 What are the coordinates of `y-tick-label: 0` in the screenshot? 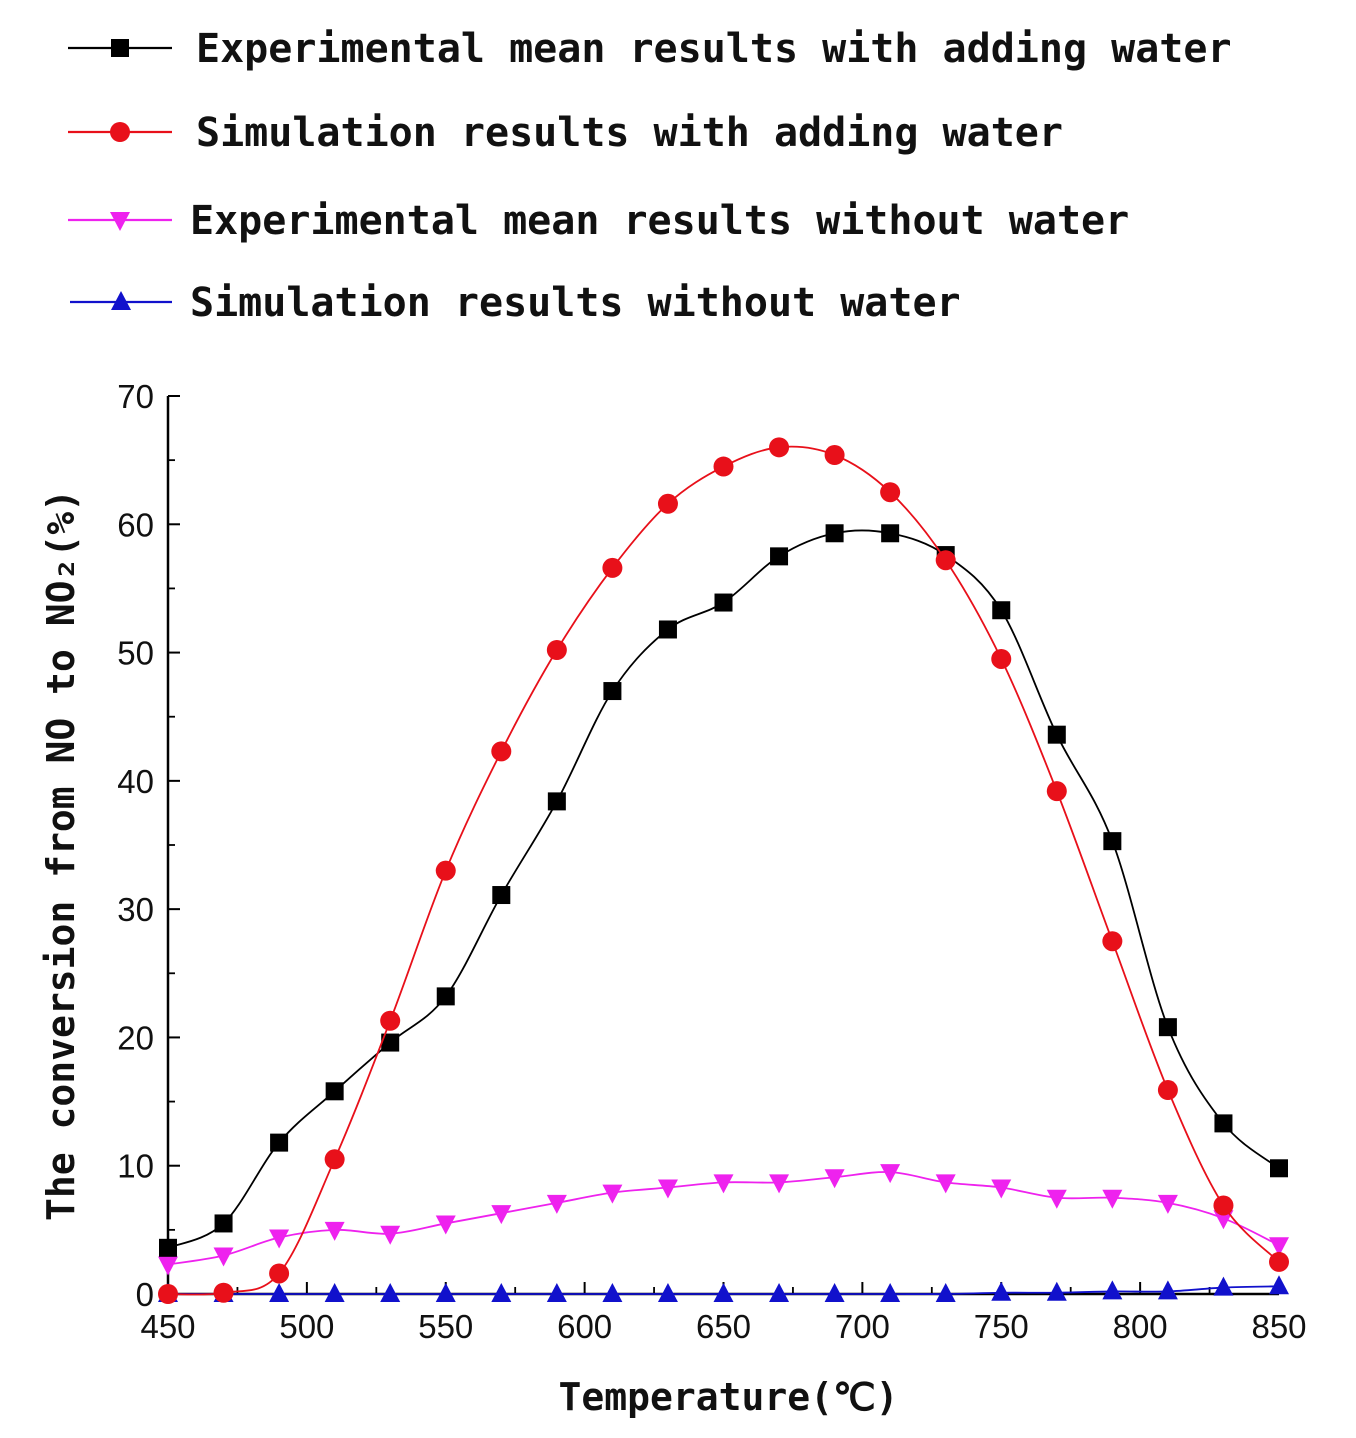 It's located at (145, 1294).